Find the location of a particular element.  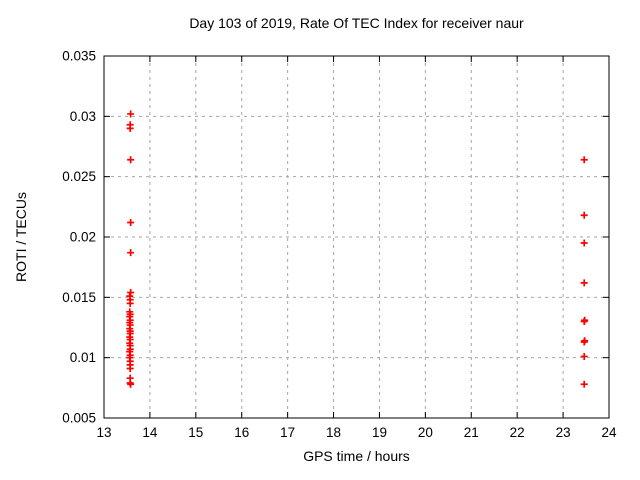

x-tick-label: 19 is located at coordinates (379, 432).